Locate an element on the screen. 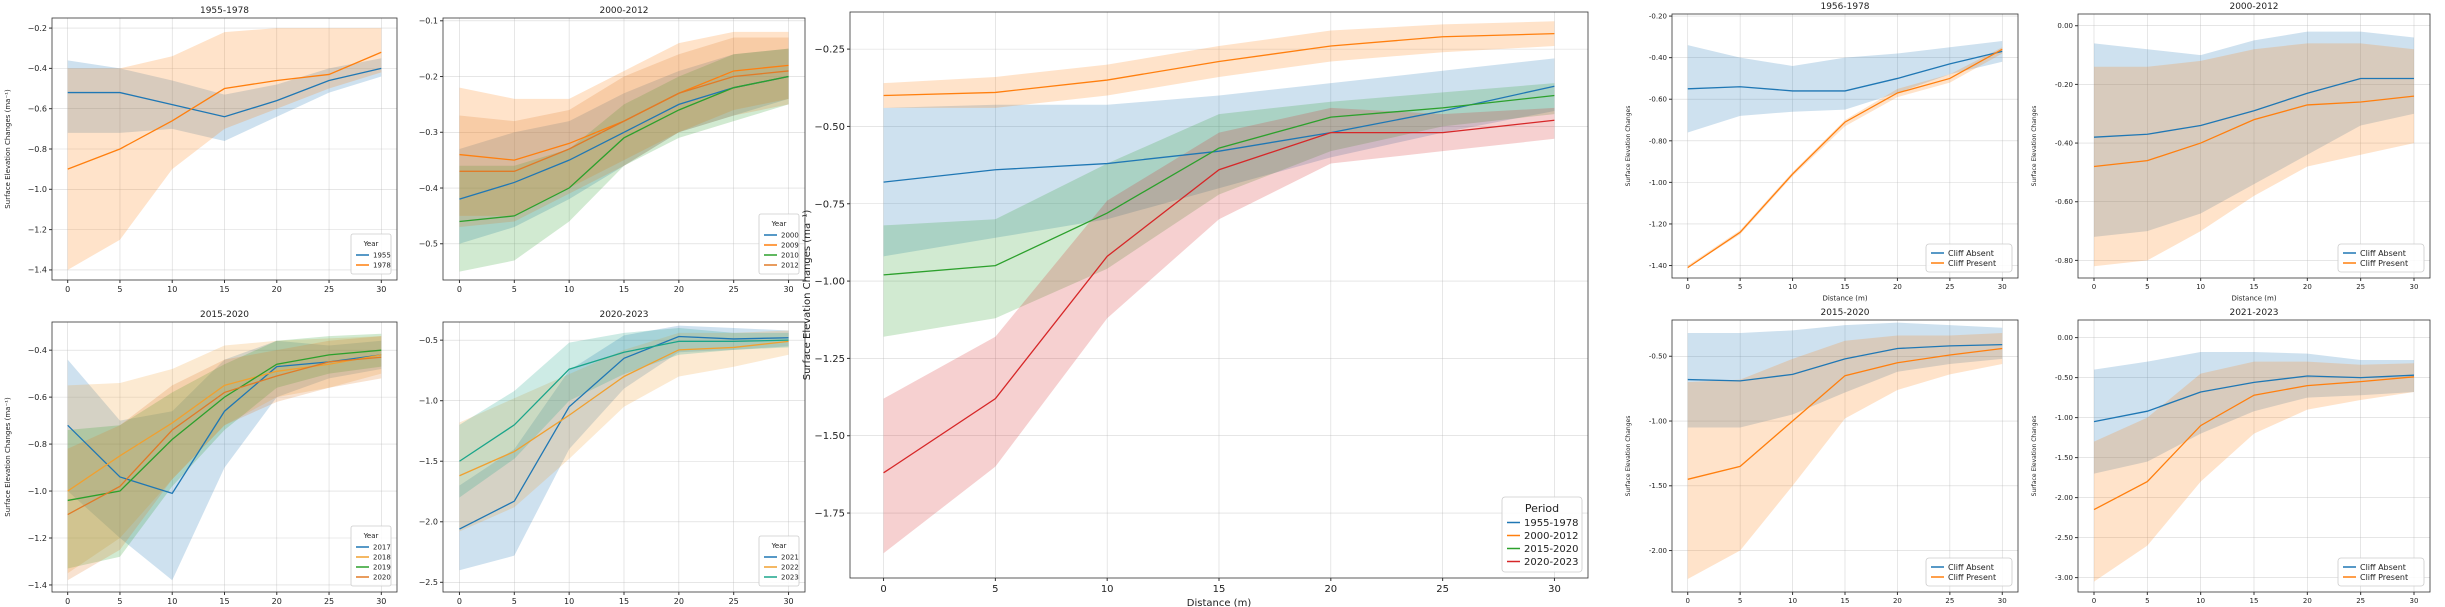 This screenshot has height=607, width=2445. band-2017 is located at coordinates (224, 460).